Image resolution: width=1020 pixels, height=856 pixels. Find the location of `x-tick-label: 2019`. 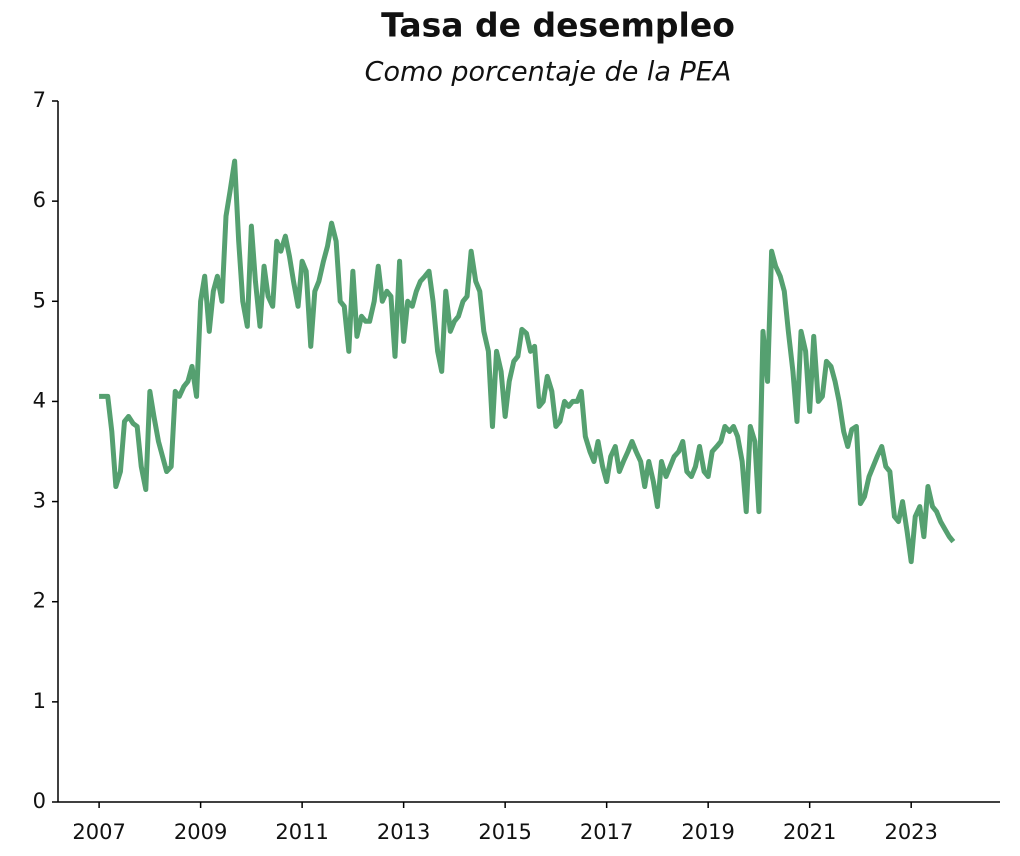

x-tick-label: 2019 is located at coordinates (707, 832).